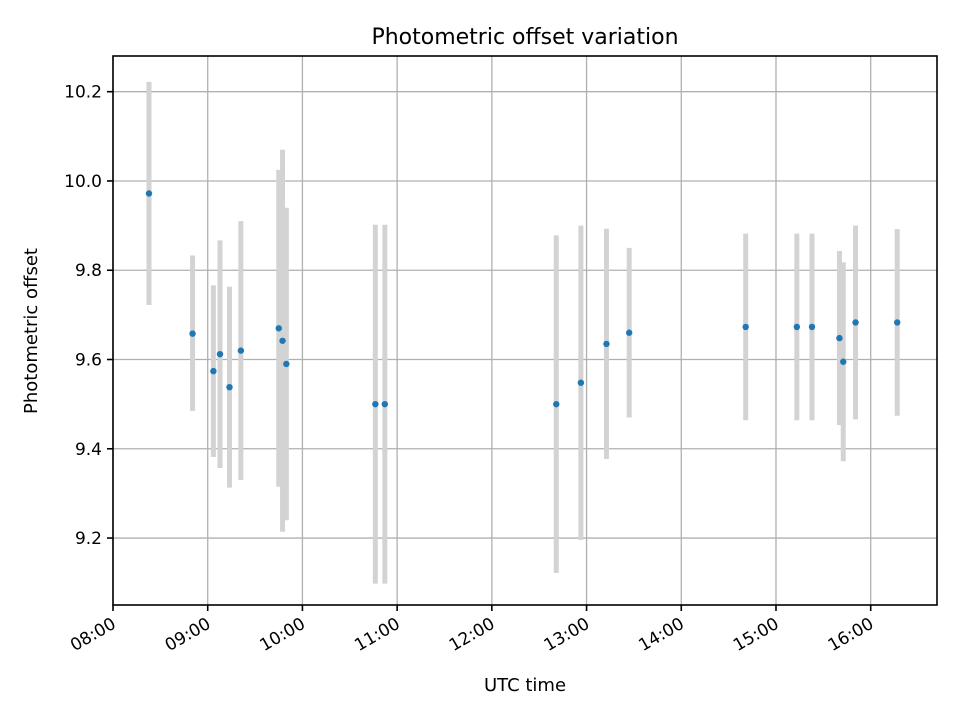  I want to click on y-tick-label: 9.4, so click(88, 450).